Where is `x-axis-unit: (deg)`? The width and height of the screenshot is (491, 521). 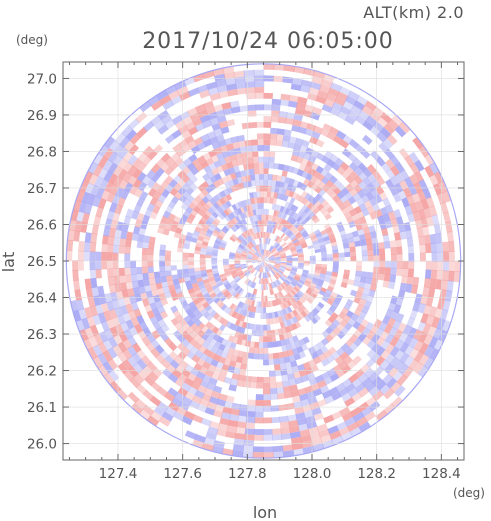
x-axis-unit: (deg) is located at coordinates (469, 493).